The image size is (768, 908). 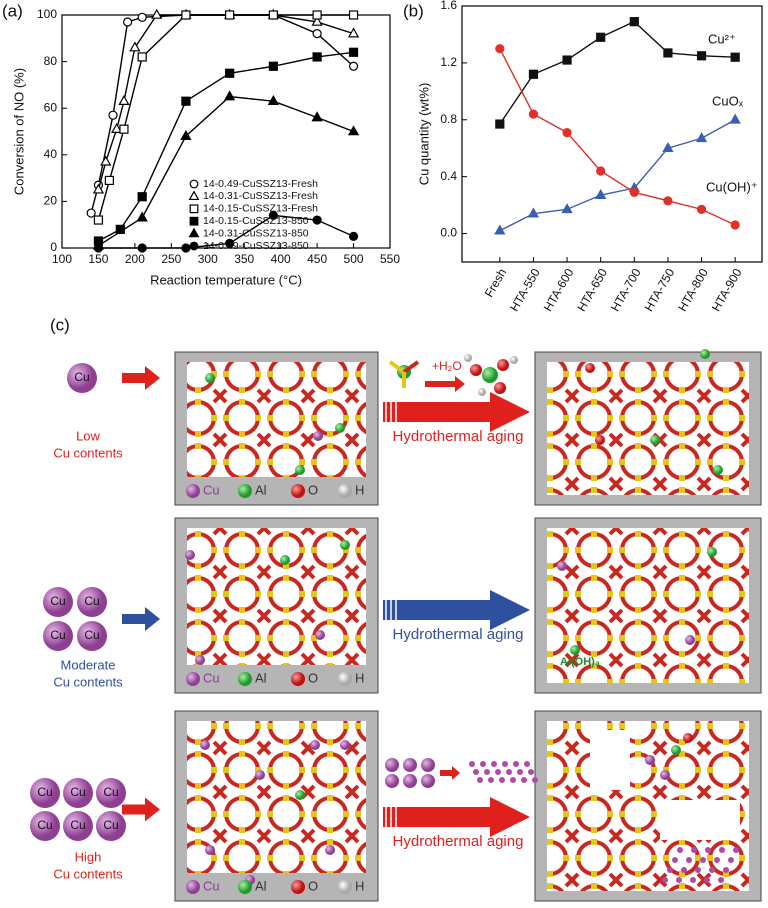 I want to click on row-label: Moderate, so click(x=88, y=664).